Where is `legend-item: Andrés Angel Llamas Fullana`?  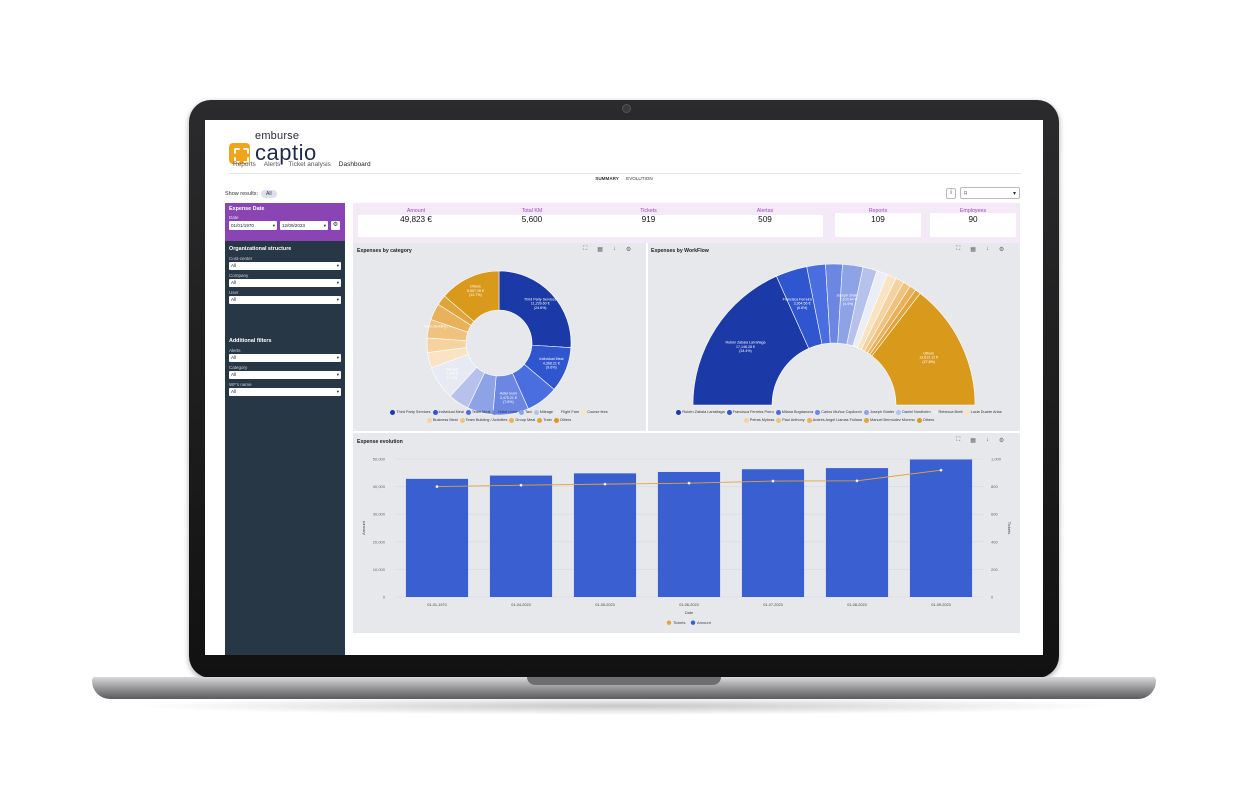 legend-item: Andrés Angel Llamas Fullana is located at coordinates (834, 420).